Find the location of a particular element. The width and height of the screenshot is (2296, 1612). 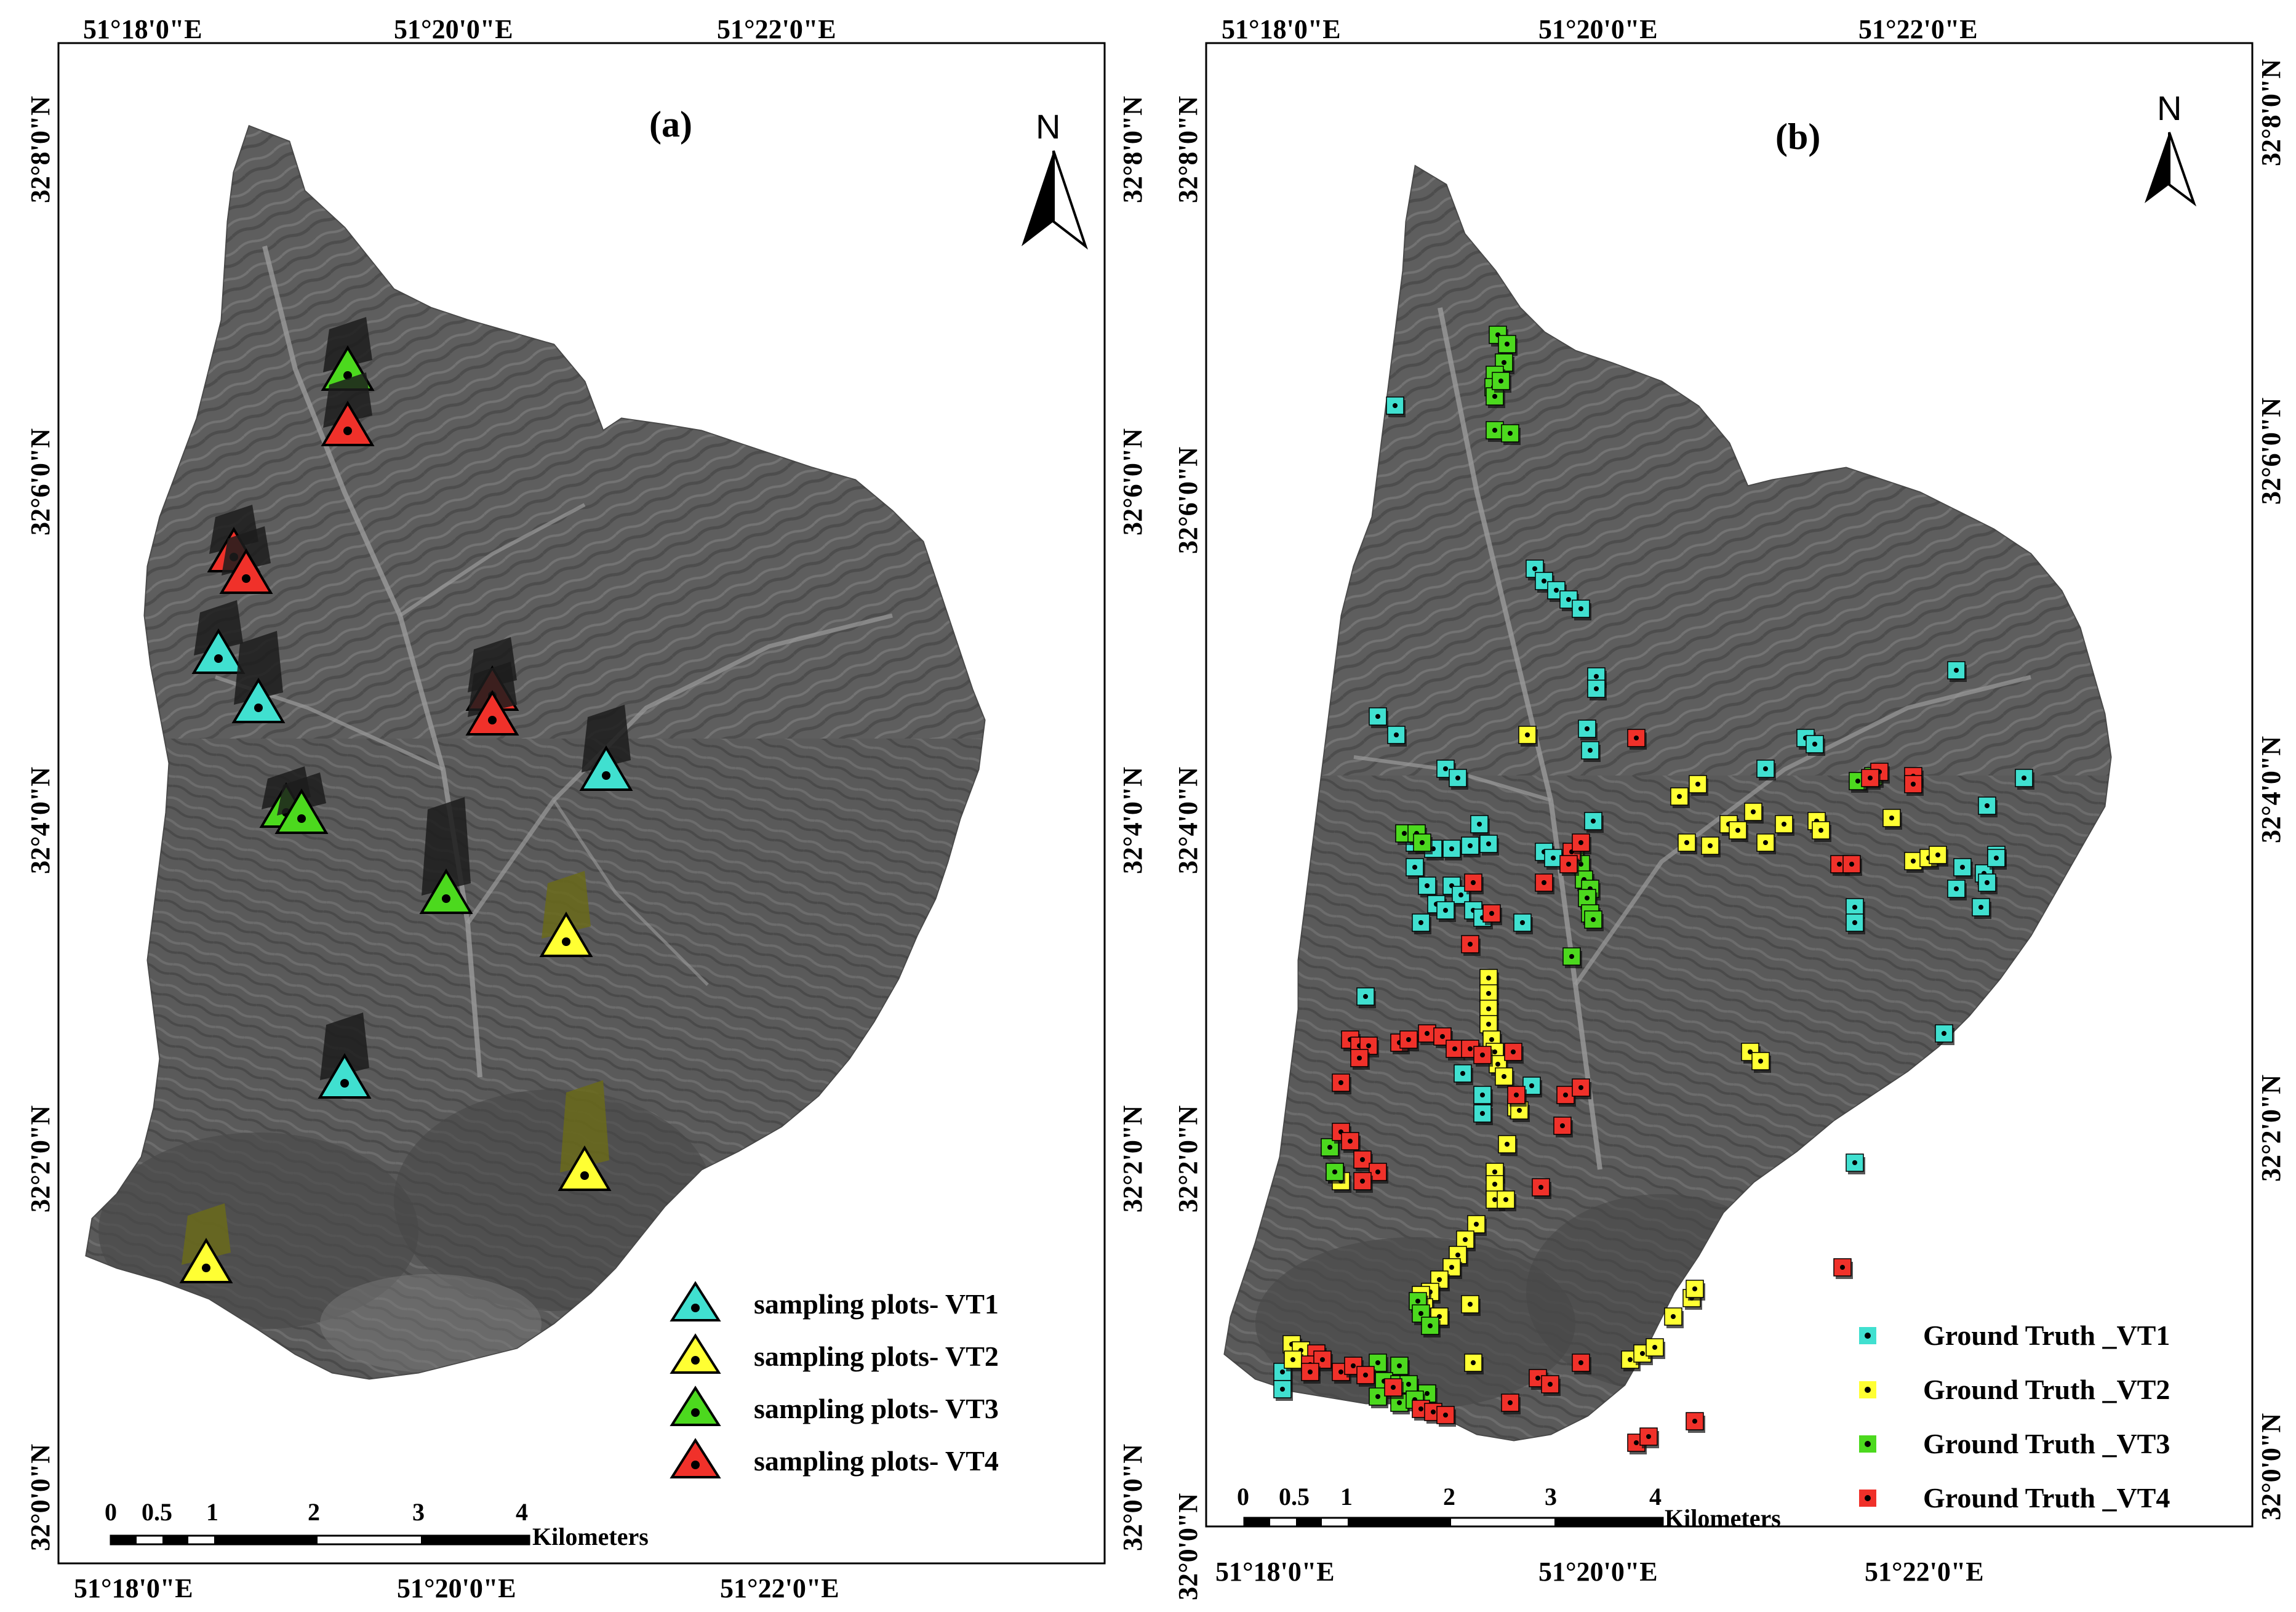

panel-b-left-lat-3: 32°2'0"N is located at coordinates (1188, 1159).